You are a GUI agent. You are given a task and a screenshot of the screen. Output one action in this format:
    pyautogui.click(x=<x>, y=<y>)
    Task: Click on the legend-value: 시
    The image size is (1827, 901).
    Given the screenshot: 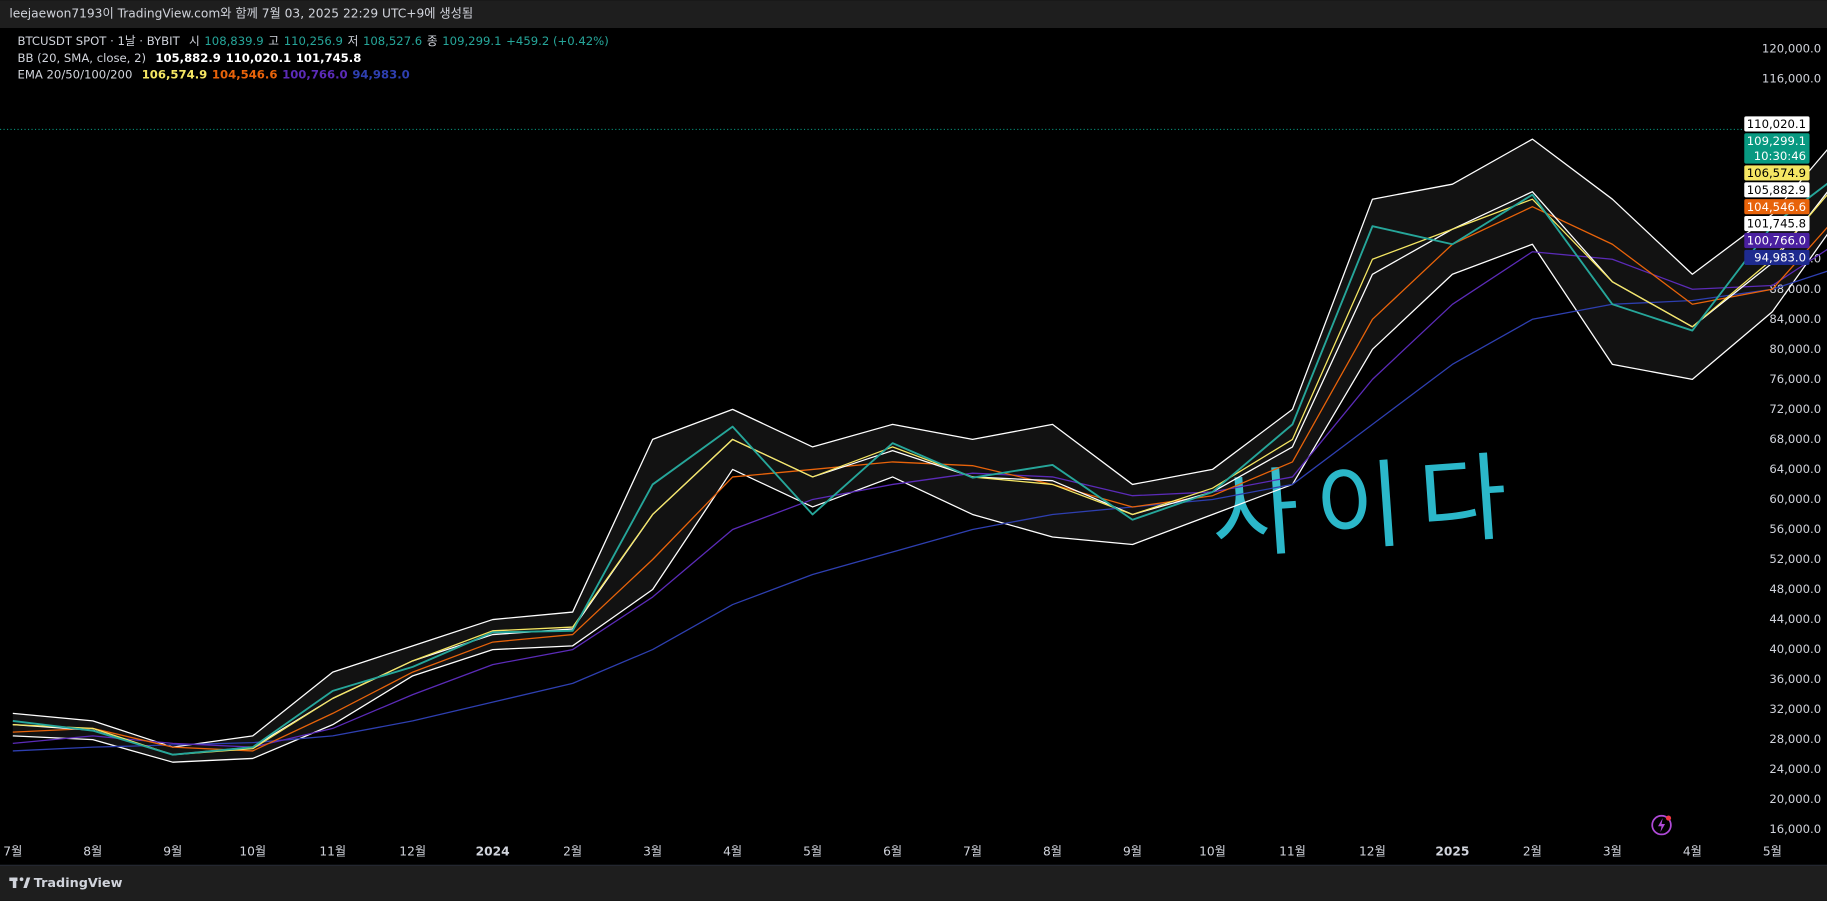 What is the action you would take?
    pyautogui.click(x=194, y=40)
    